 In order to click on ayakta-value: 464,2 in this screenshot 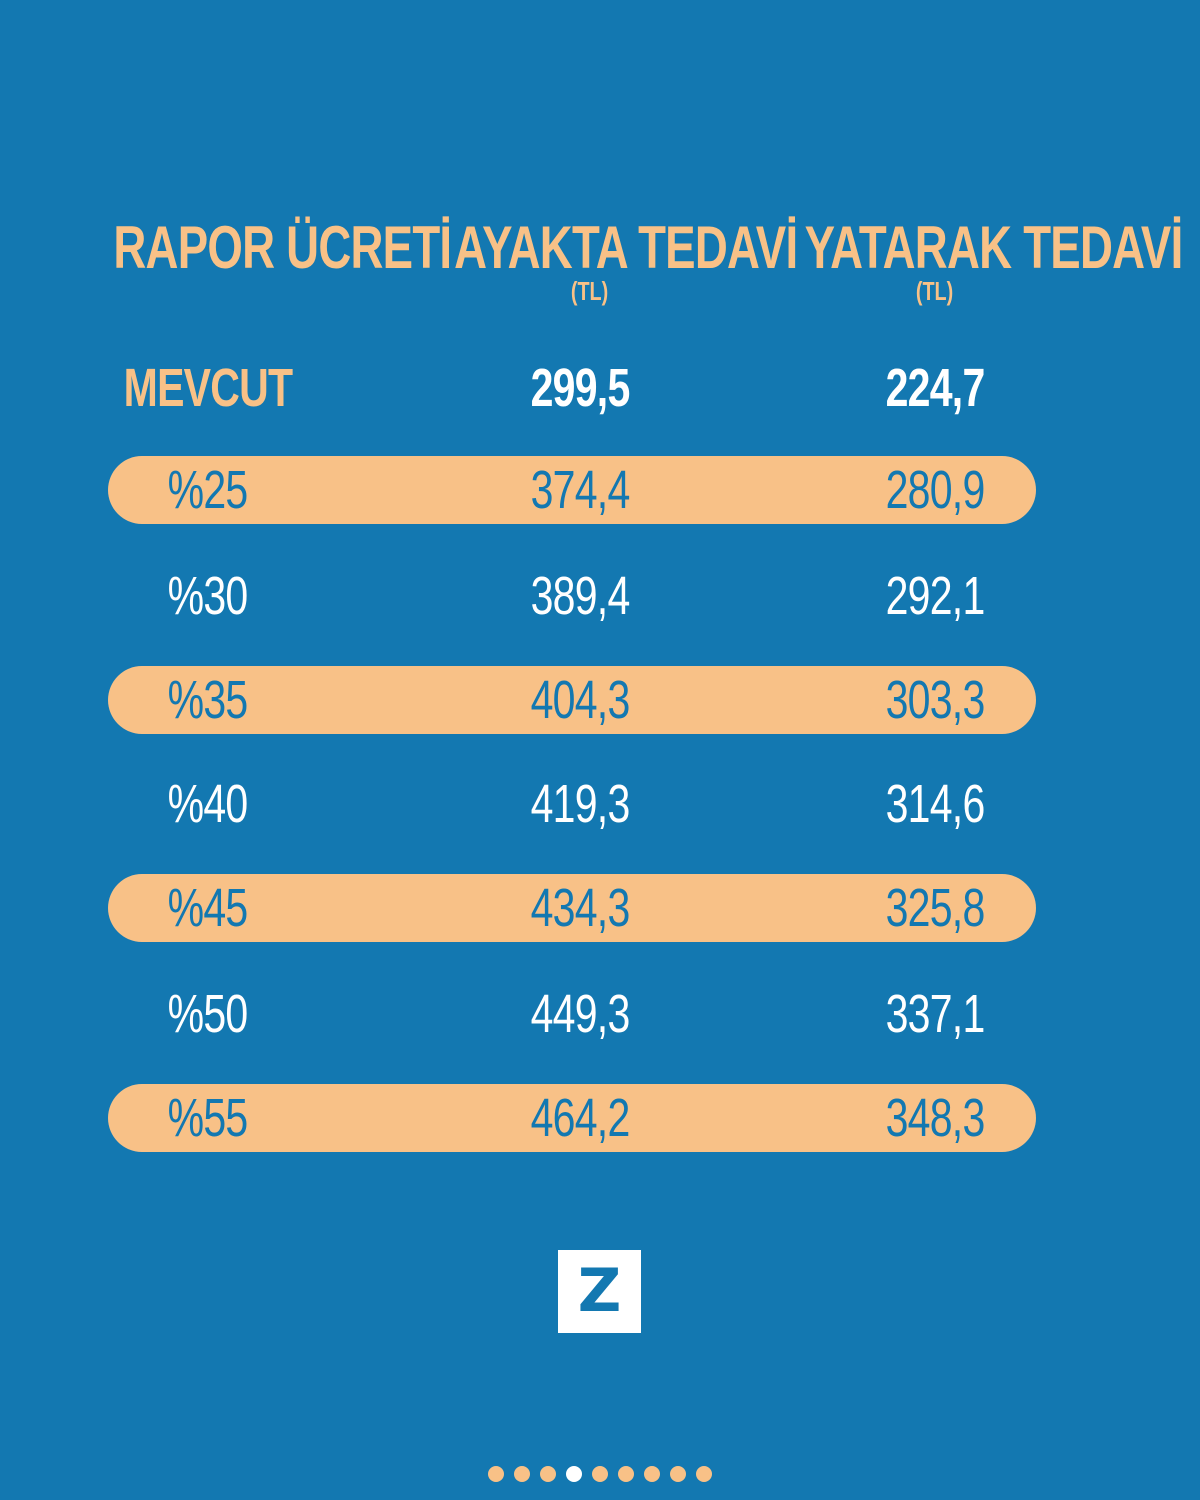, I will do `click(581, 1118)`.